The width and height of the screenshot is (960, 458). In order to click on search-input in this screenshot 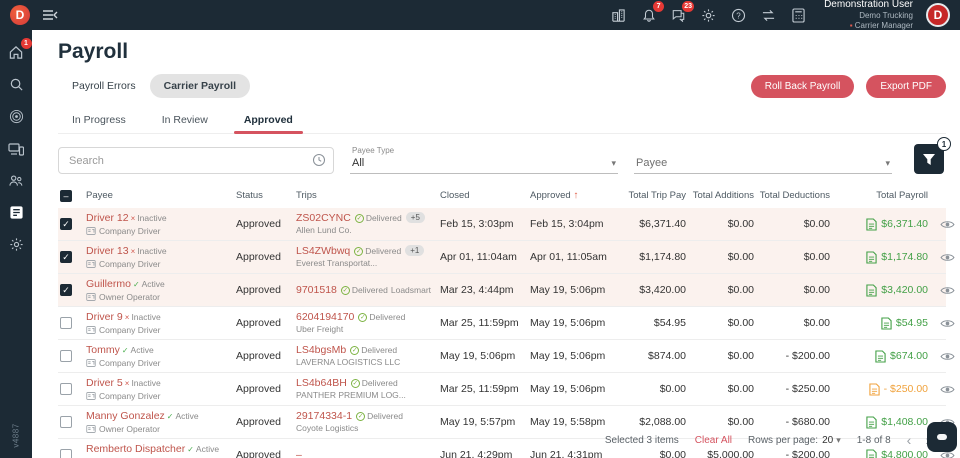, I will do `click(196, 160)`.